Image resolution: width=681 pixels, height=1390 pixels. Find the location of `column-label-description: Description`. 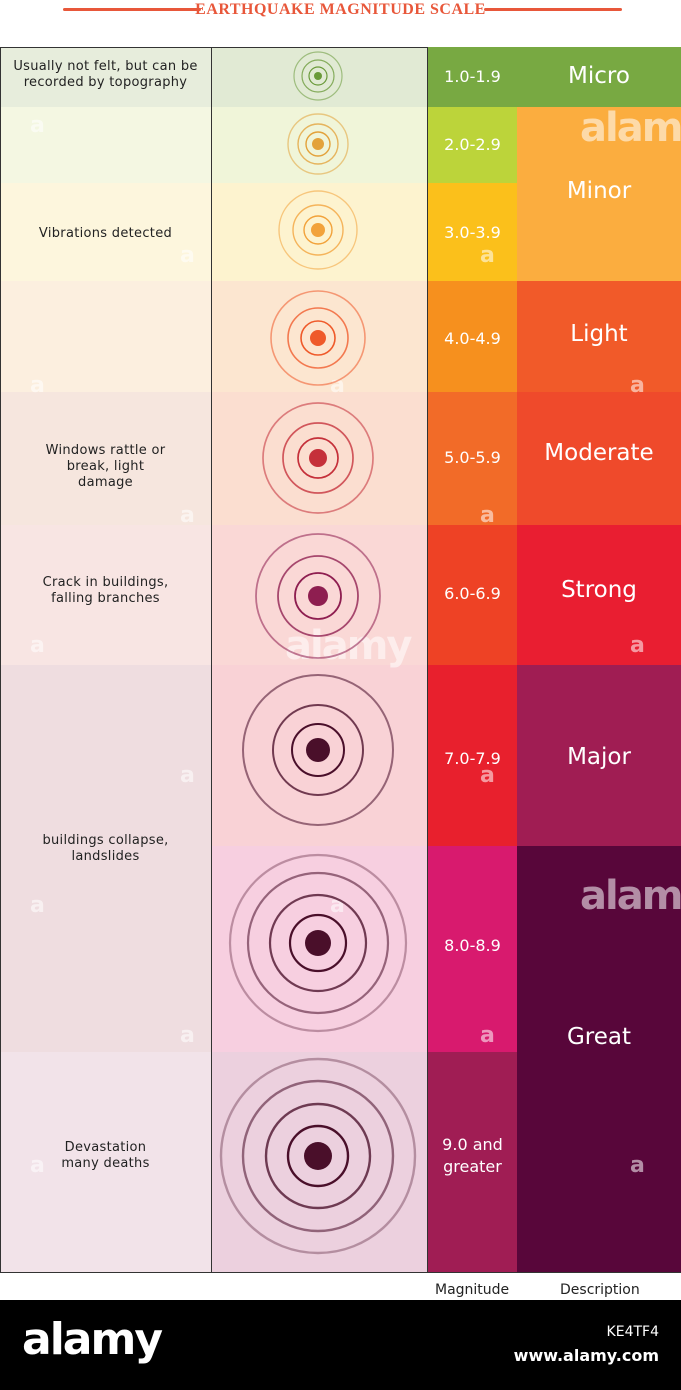

column-label-description: Description is located at coordinates (600, 1290).